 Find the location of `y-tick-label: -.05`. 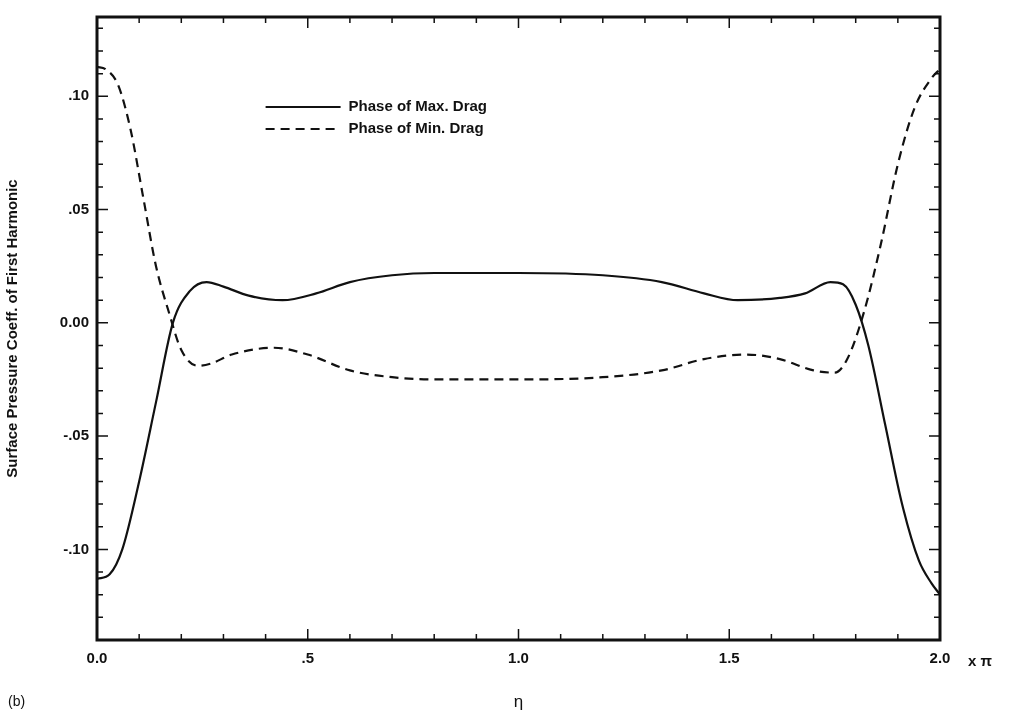

y-tick-label: -.05 is located at coordinates (76, 435).